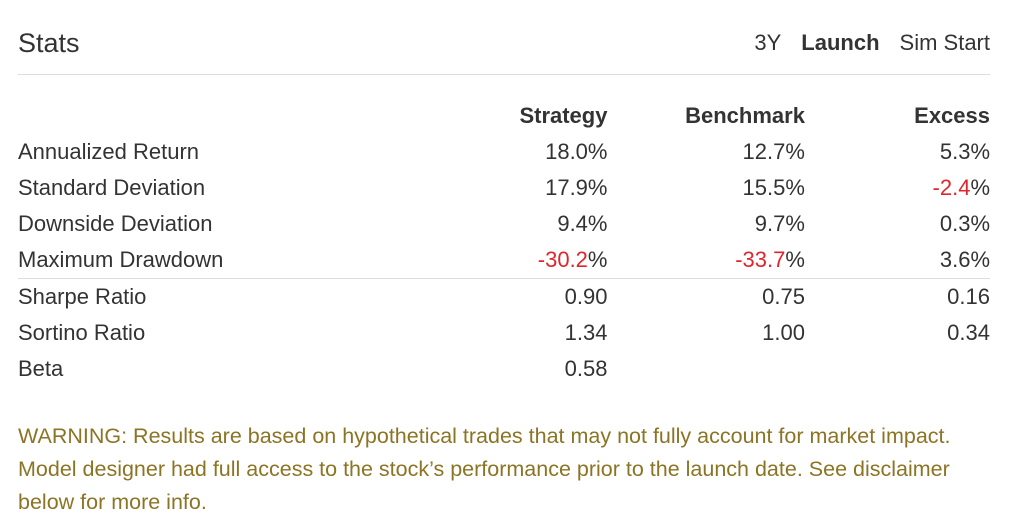 The height and width of the screenshot is (526, 1019). I want to click on cell-benchmark: -33.7%, so click(706, 260).